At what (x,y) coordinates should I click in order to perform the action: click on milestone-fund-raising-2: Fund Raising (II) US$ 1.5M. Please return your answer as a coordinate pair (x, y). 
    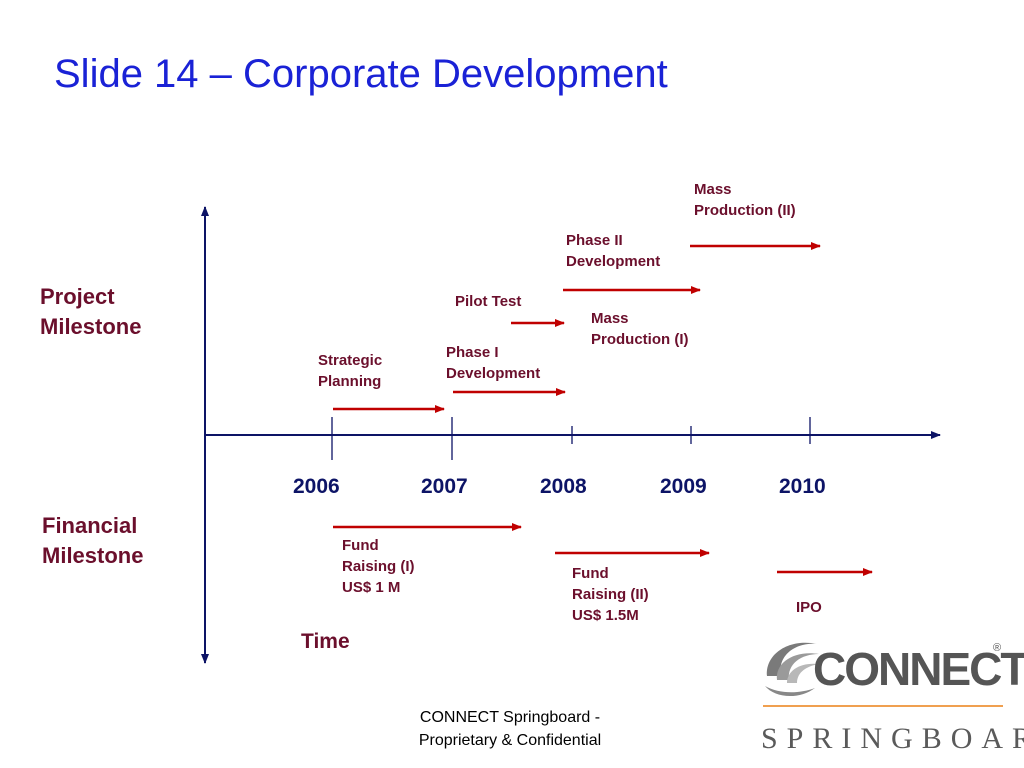
    Looking at the image, I should click on (610, 594).